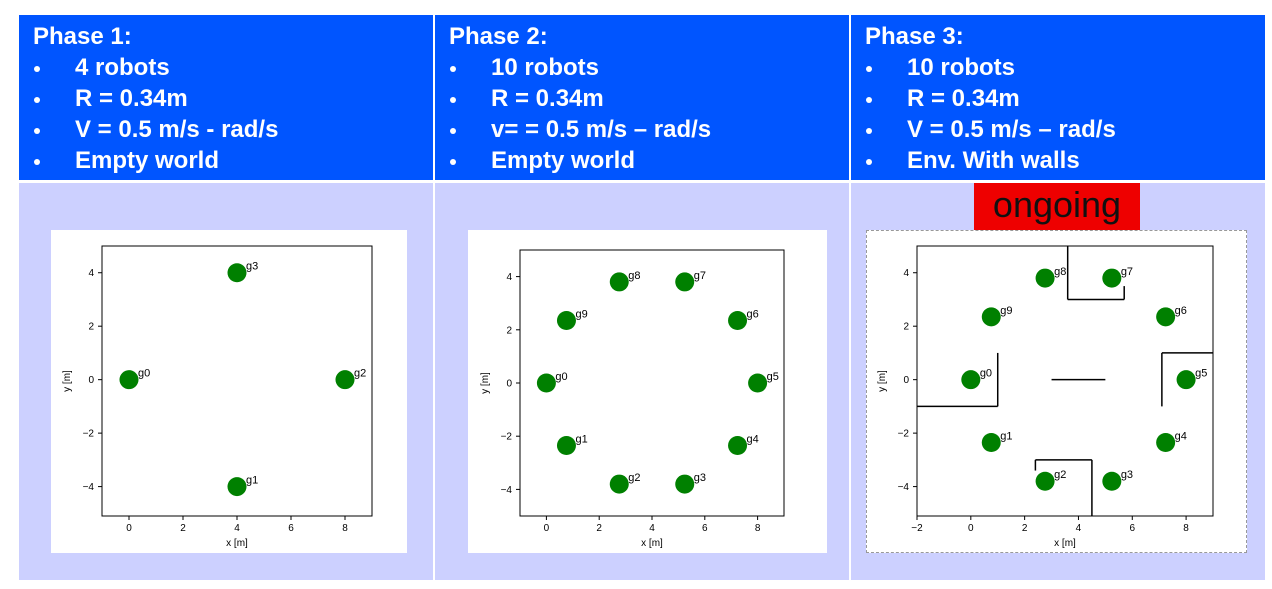 This screenshot has height=589, width=1272. What do you see at coordinates (122, 67) in the screenshot?
I see `bullet-text: 4 robots` at bounding box center [122, 67].